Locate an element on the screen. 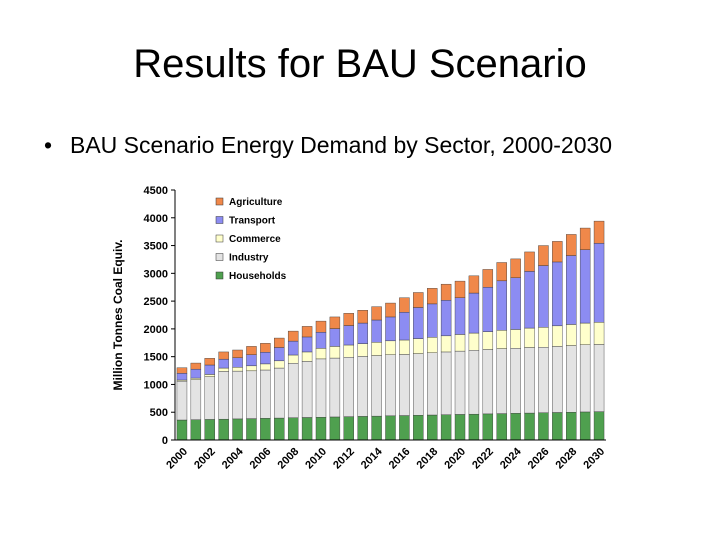 This screenshot has height=540, width=720. bar-agriculture-2007 is located at coordinates (279, 342).